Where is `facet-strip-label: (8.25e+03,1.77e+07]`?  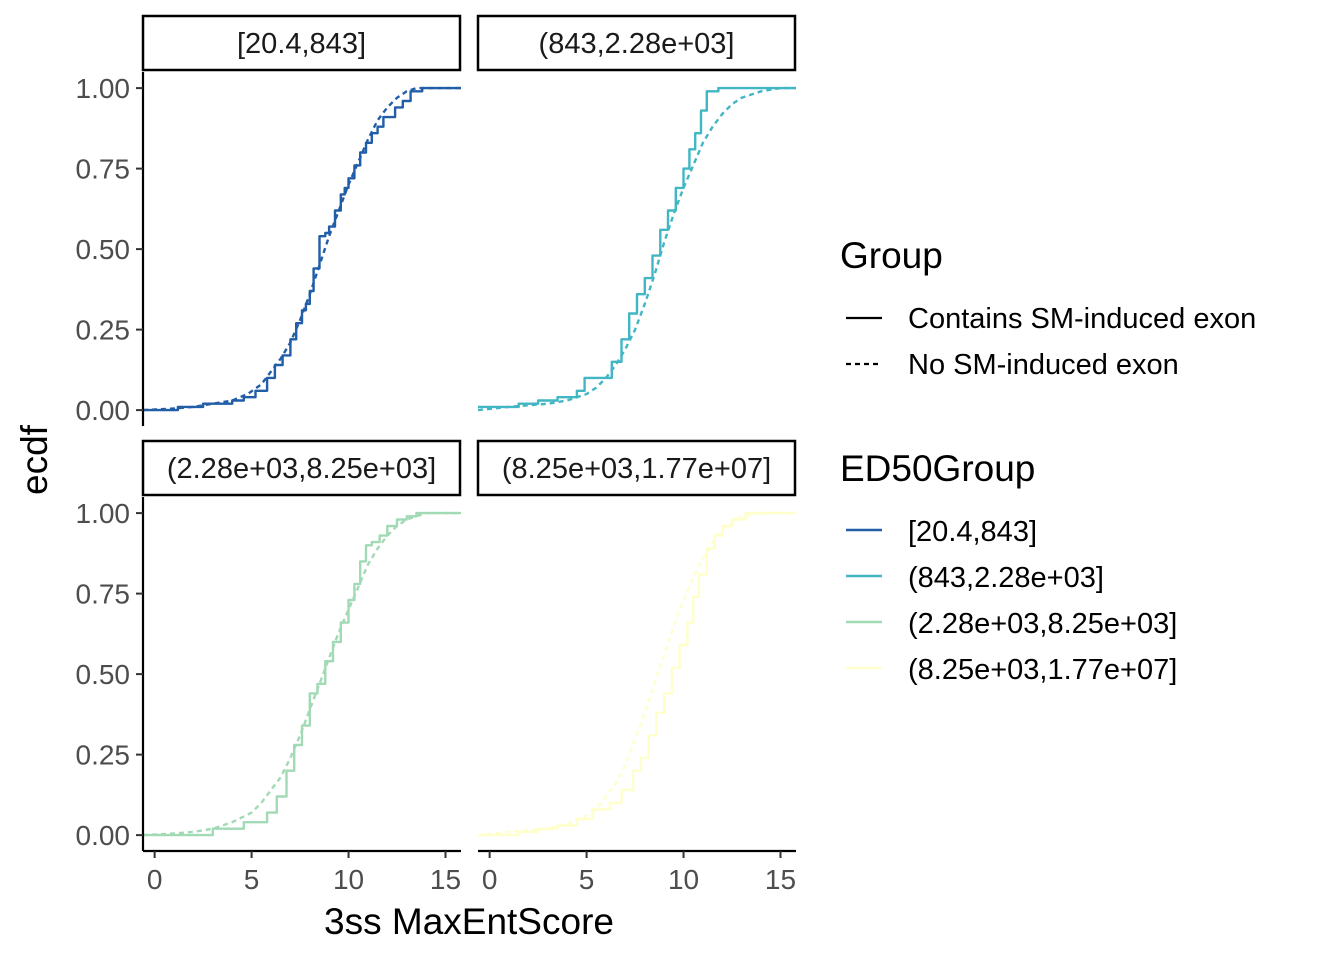 facet-strip-label: (8.25e+03,1.77e+07] is located at coordinates (636, 469).